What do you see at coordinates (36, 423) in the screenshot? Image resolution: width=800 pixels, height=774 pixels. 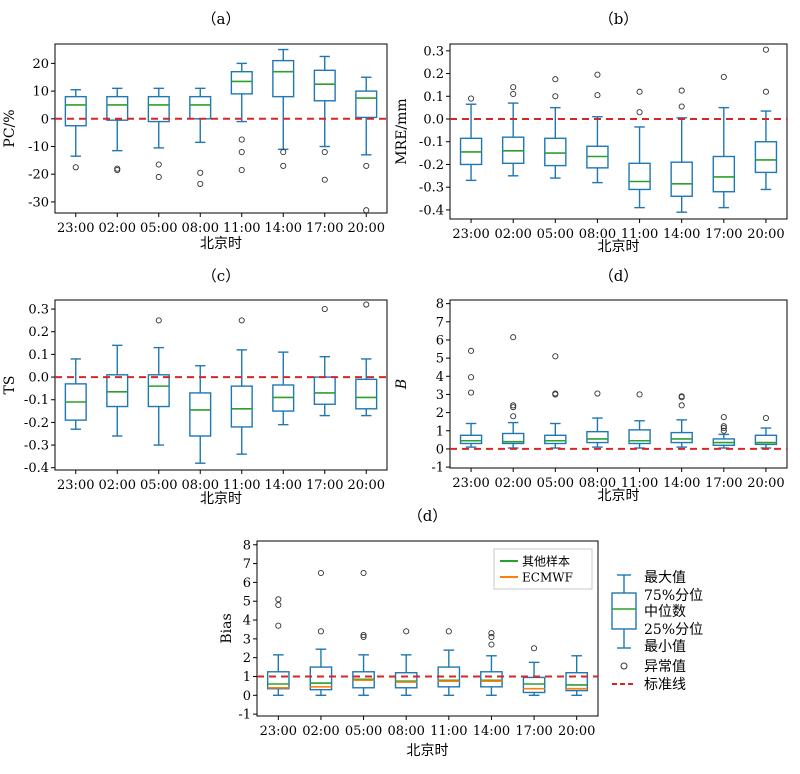 I see `y-tick-label: -0.2` at bounding box center [36, 423].